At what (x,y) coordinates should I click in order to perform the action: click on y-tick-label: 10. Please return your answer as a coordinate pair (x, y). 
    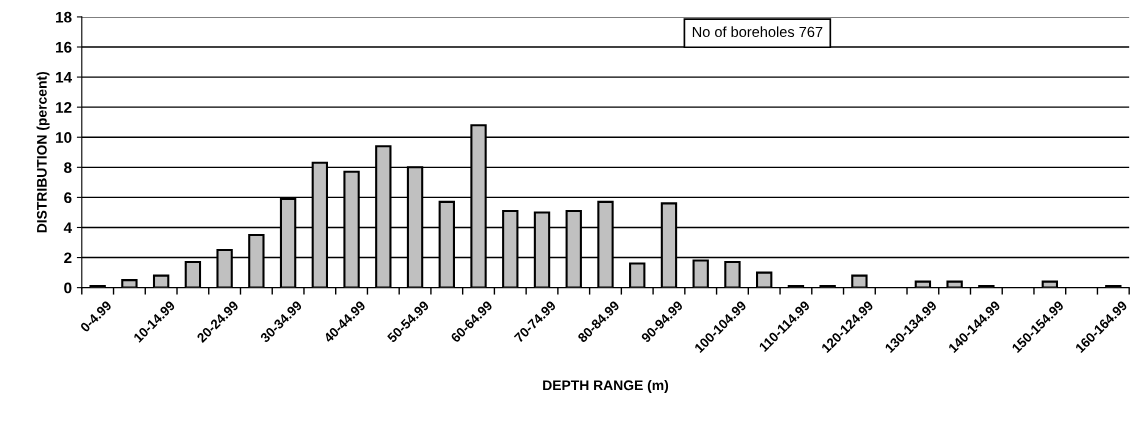
    Looking at the image, I should click on (64, 137).